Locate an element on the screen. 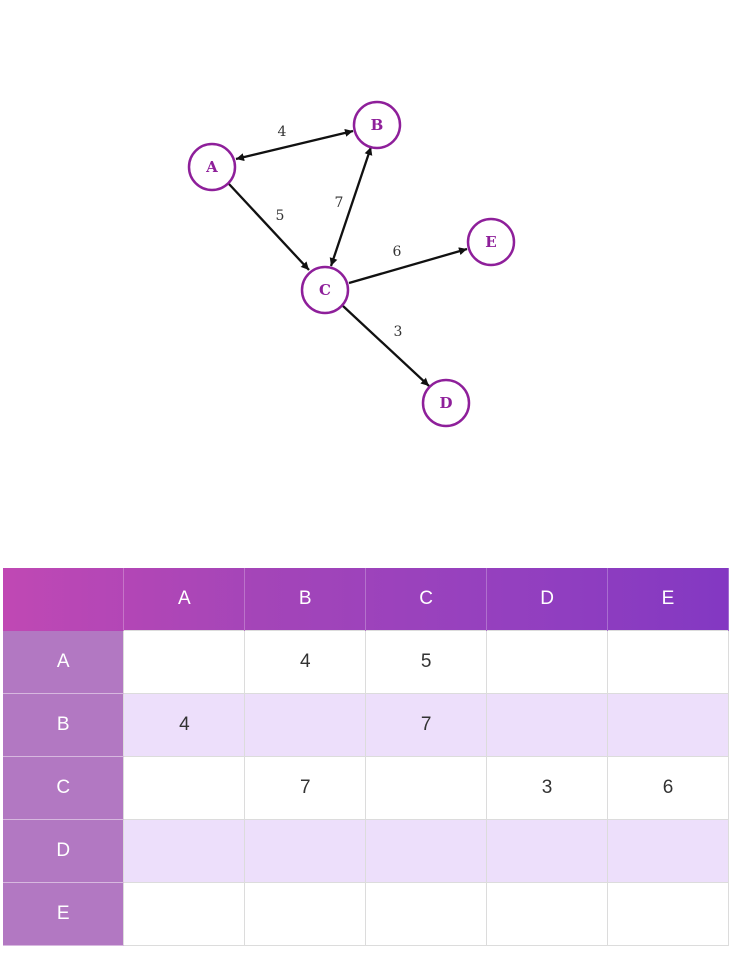 The image size is (732, 962). node-c-label: C is located at coordinates (325, 290).